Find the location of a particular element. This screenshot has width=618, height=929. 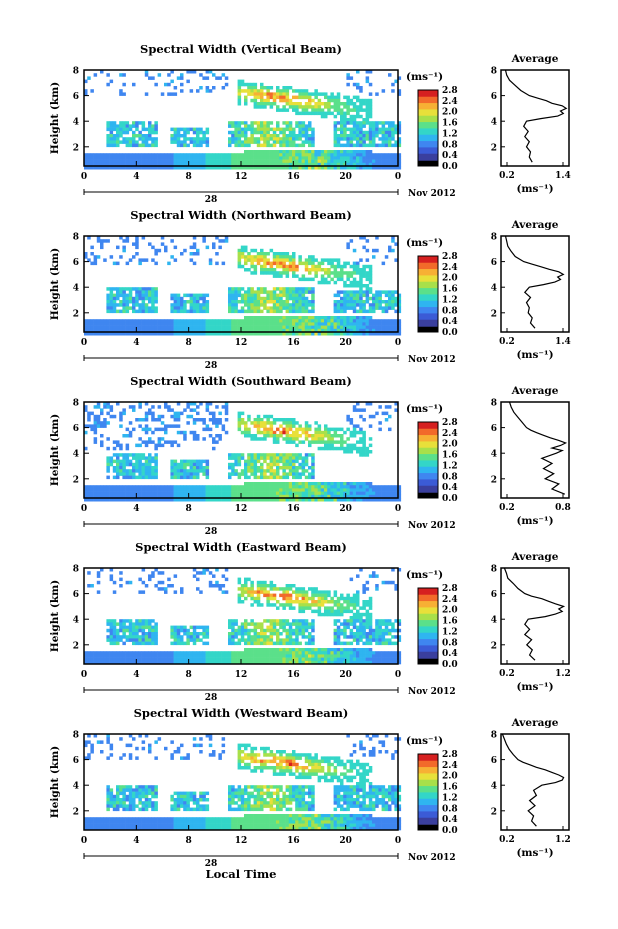

x-tick-label: 20 is located at coordinates (345, 177).